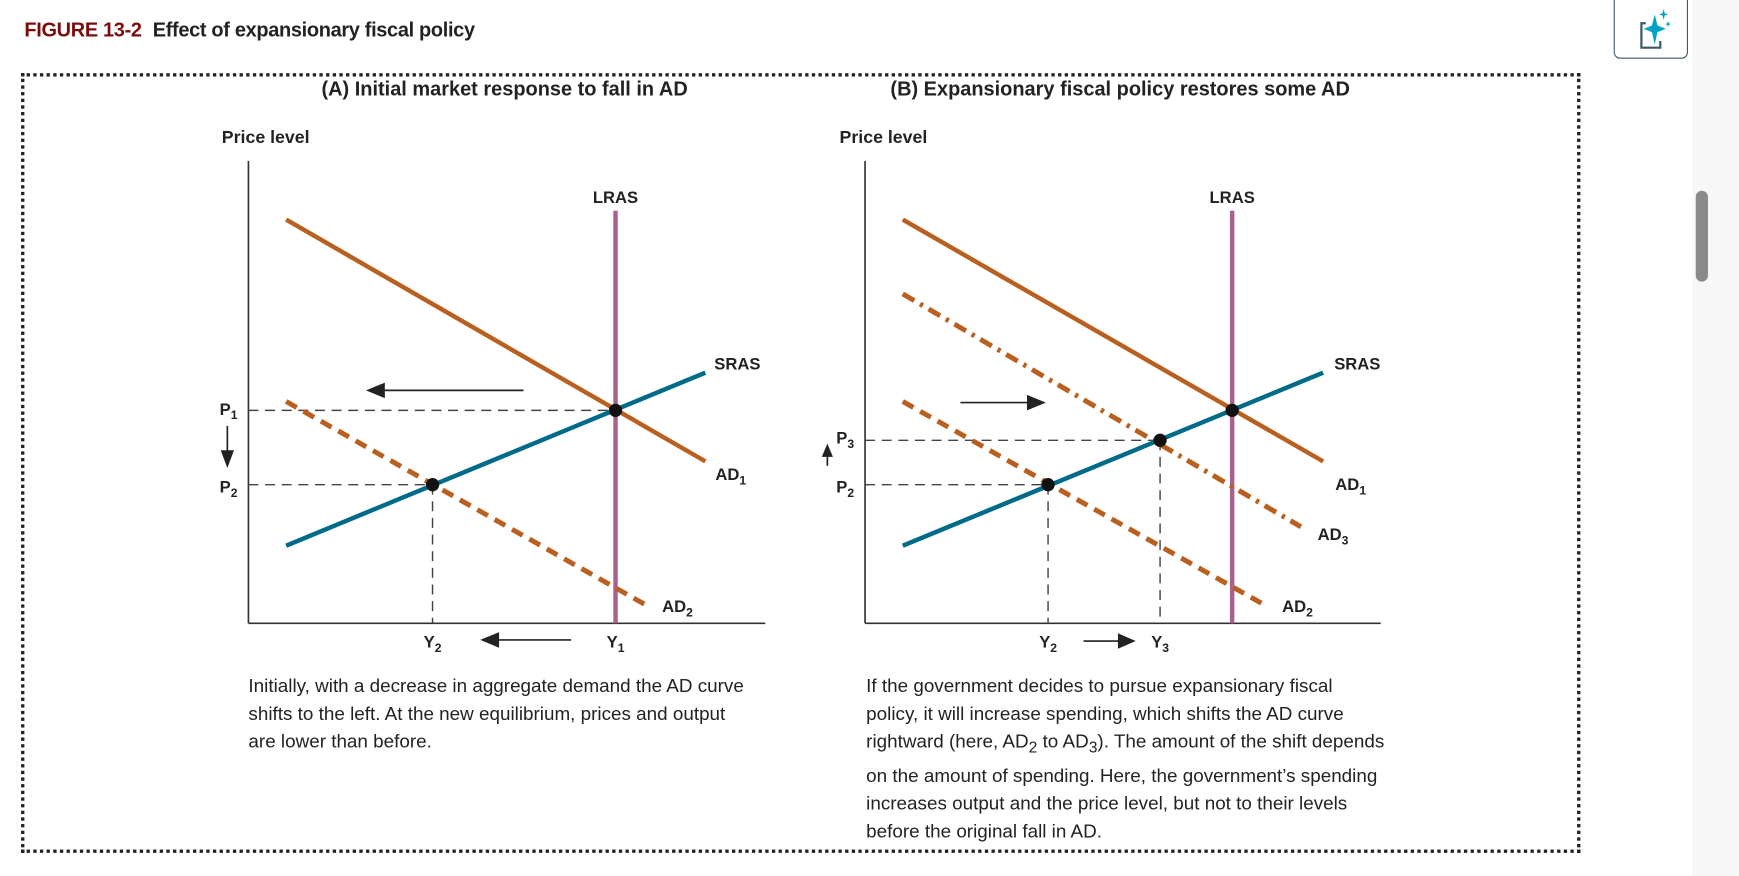 The width and height of the screenshot is (1739, 876). What do you see at coordinates (1655, 28) in the screenshot?
I see `sparkle-document-icon` at bounding box center [1655, 28].